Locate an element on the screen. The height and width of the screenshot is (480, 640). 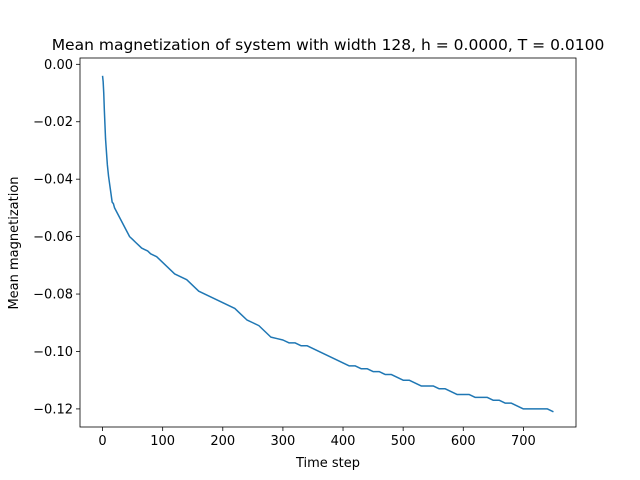
x-tick-label-2: 200 is located at coordinates (222, 441).